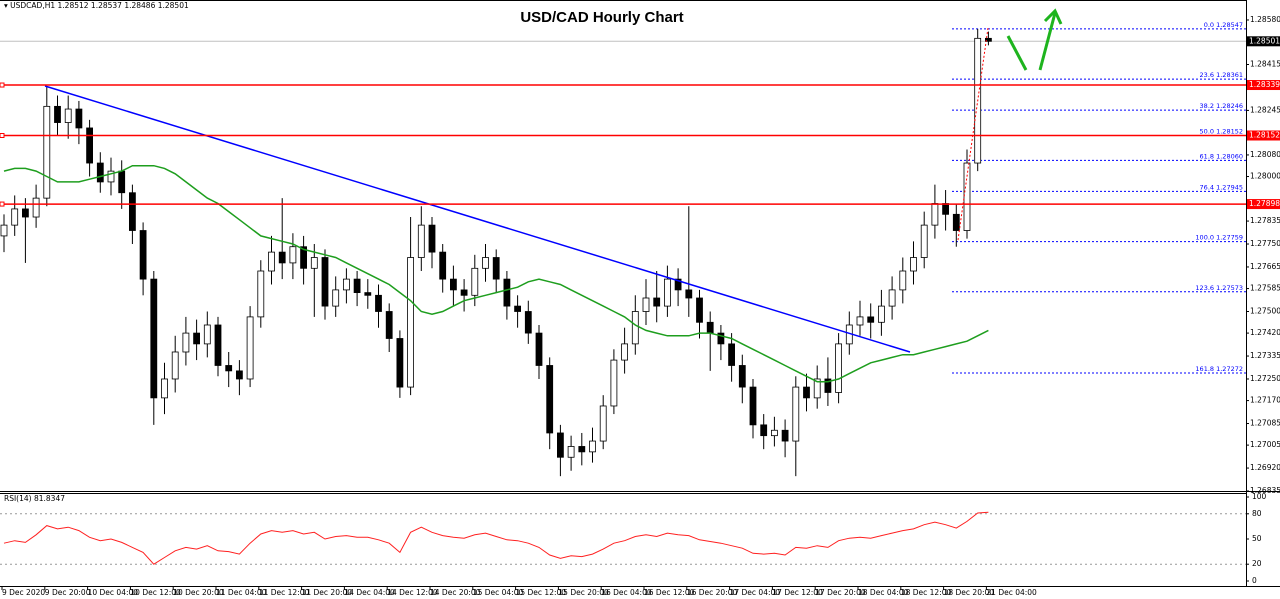  I want to click on x-tick-label: 18 Dec 04:00, so click(883, 592).